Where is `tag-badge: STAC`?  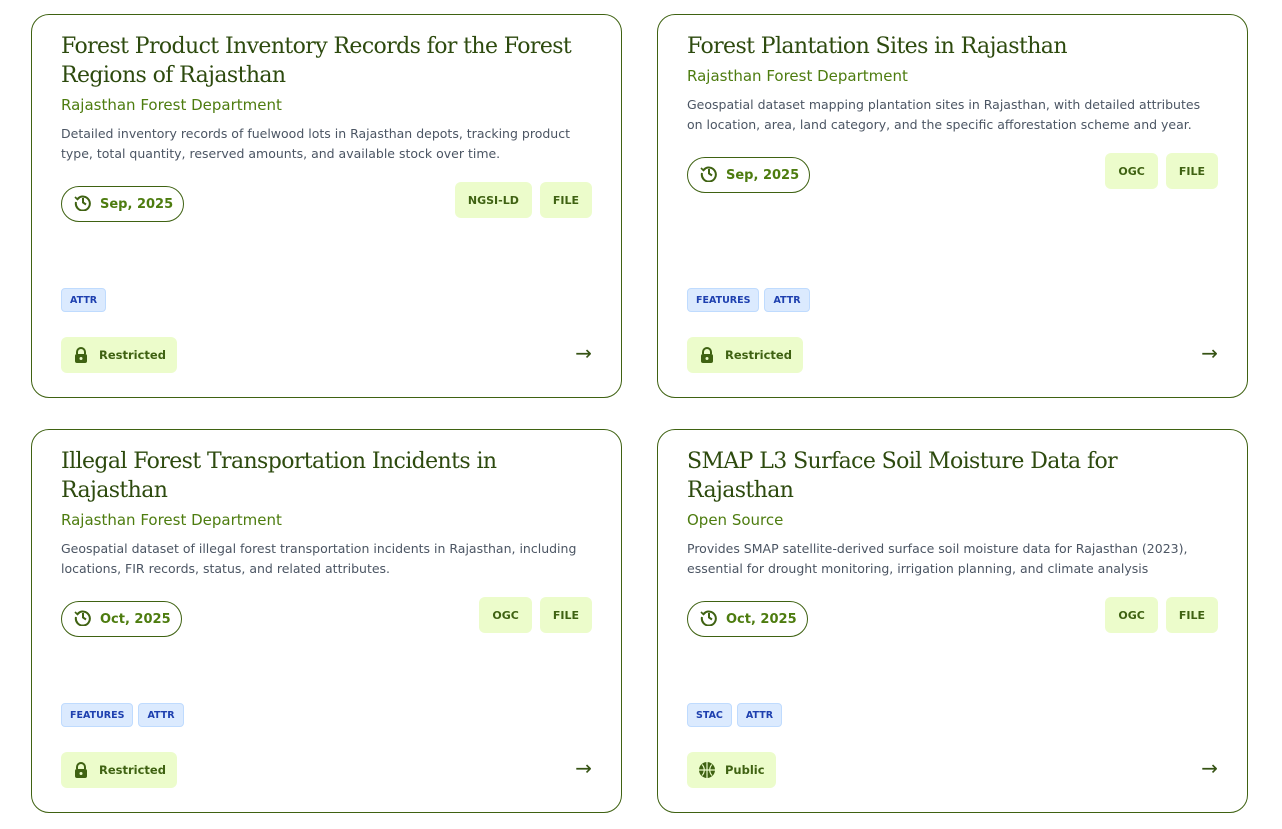 tag-badge: STAC is located at coordinates (709, 715).